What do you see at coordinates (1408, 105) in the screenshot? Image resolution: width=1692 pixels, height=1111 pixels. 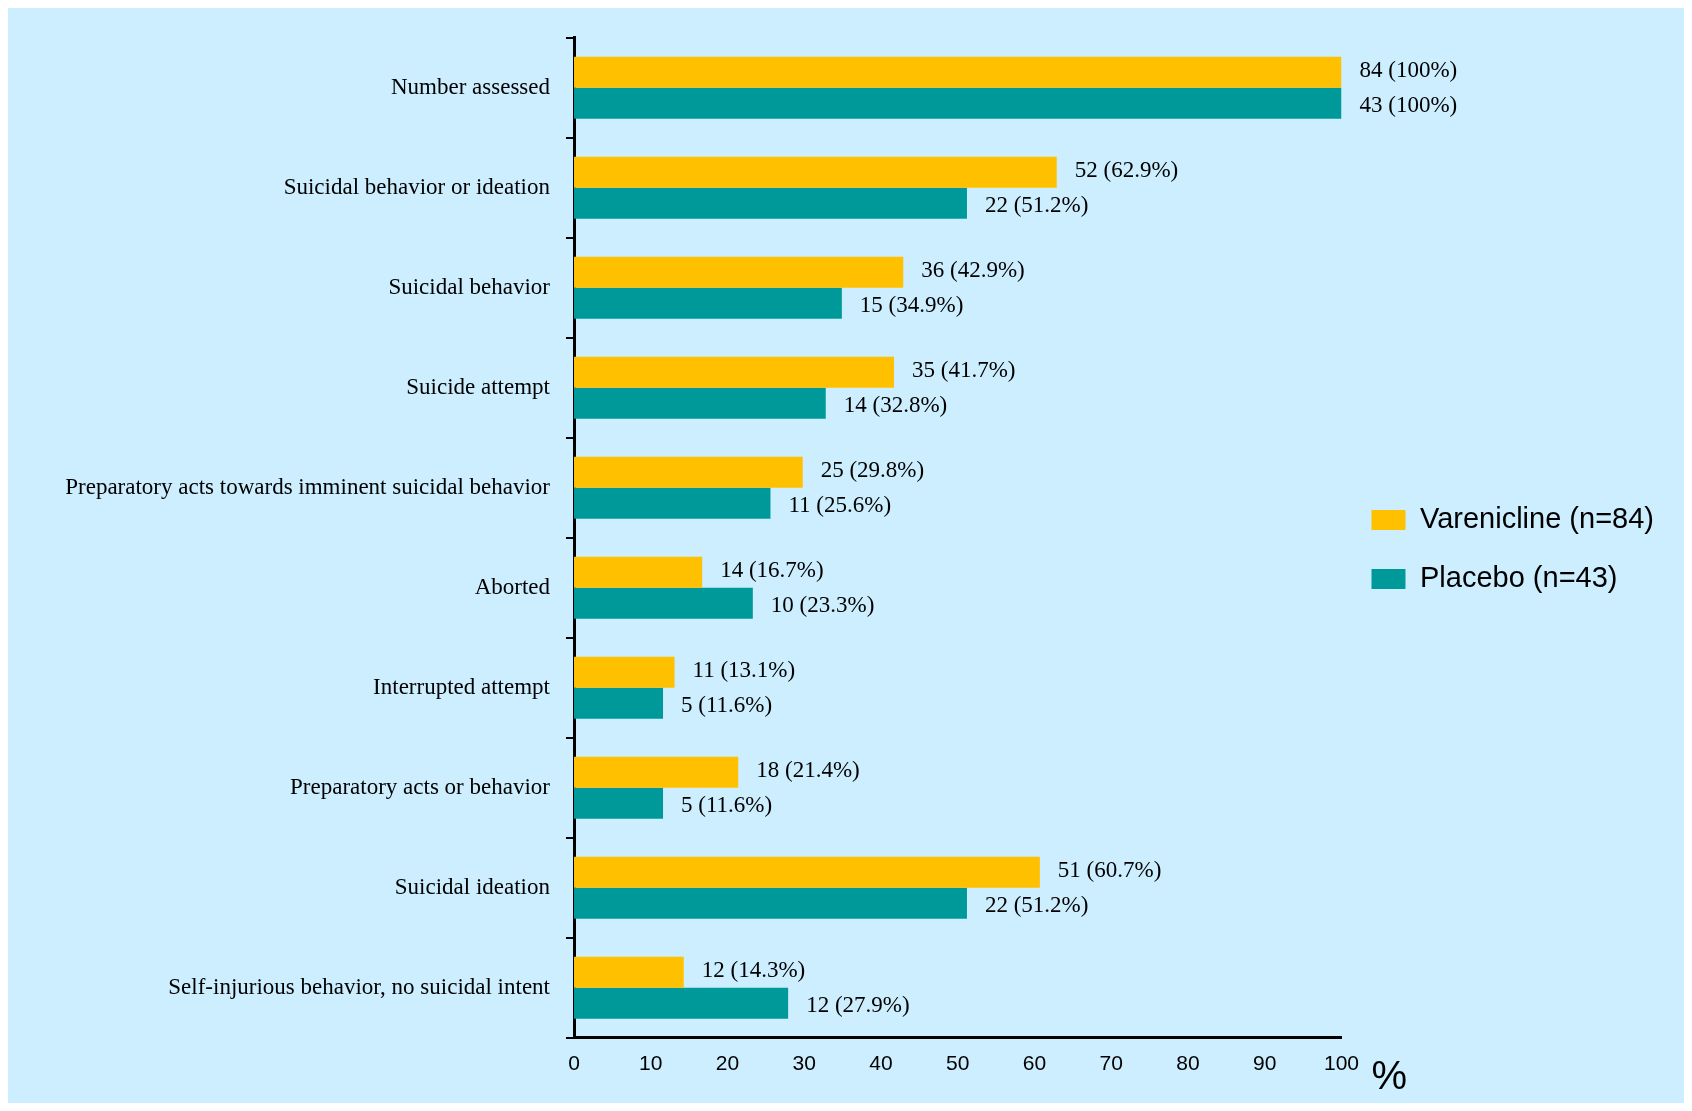 I see `data-label: 43 (100%)` at bounding box center [1408, 105].